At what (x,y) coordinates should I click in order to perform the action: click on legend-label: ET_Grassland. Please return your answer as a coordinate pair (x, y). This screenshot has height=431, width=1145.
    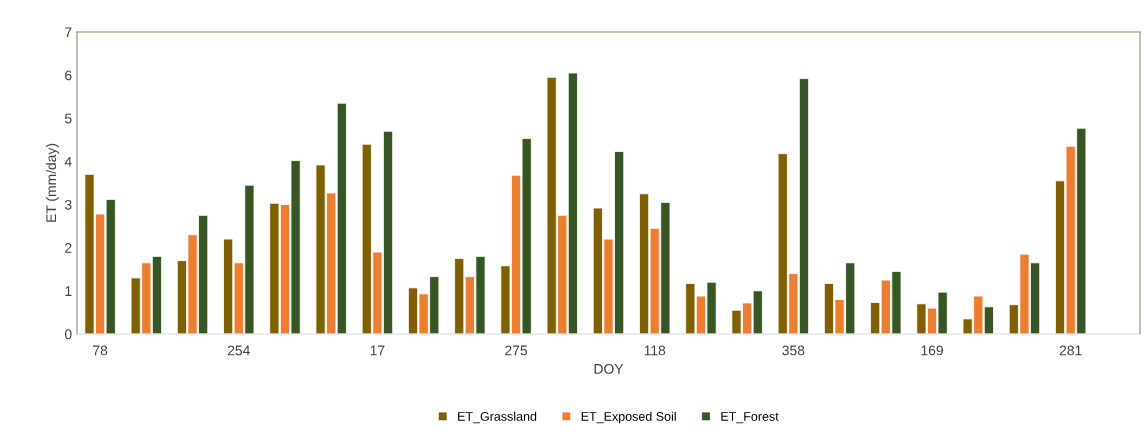
    Looking at the image, I should click on (497, 417).